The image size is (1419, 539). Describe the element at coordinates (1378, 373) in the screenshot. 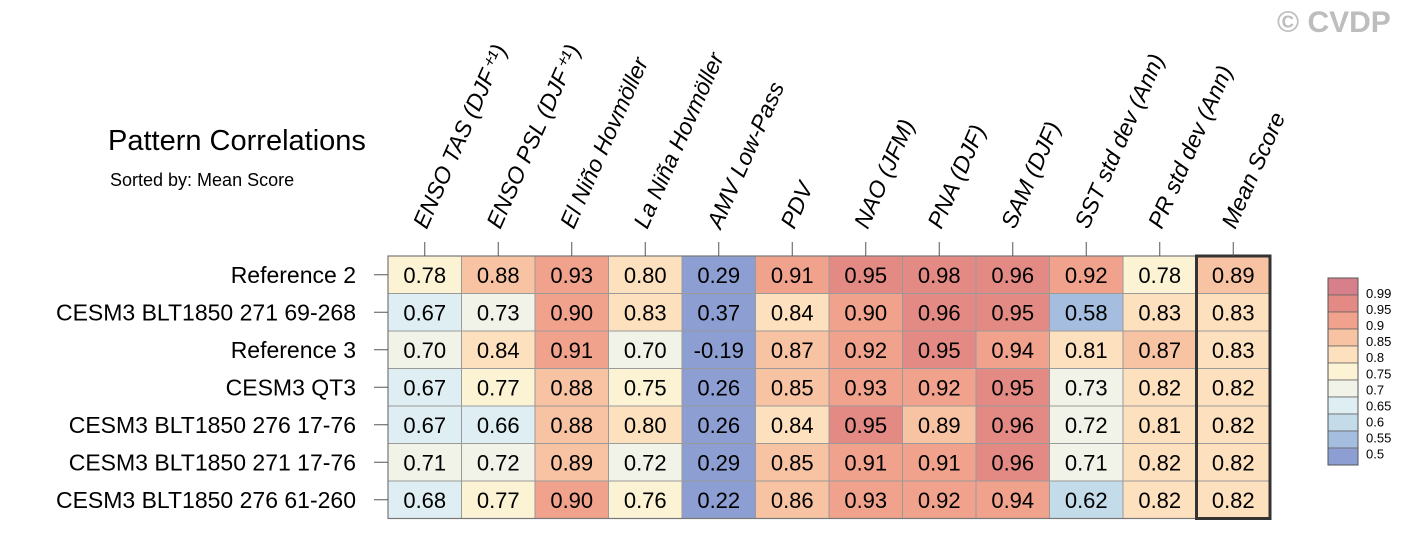

I see `colorbar-tick-label: 0.75` at that location.